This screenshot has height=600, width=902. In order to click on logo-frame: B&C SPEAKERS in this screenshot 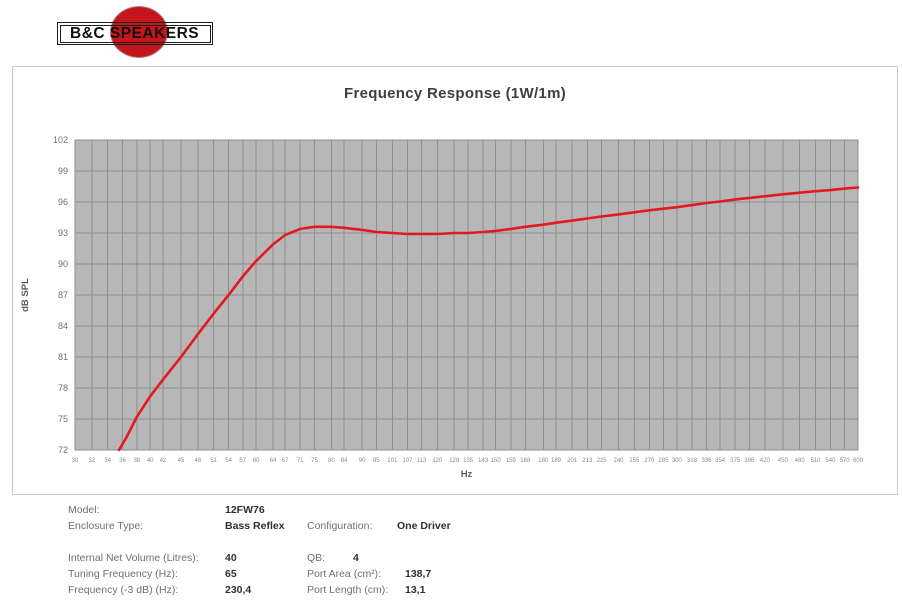, I will do `click(135, 33)`.